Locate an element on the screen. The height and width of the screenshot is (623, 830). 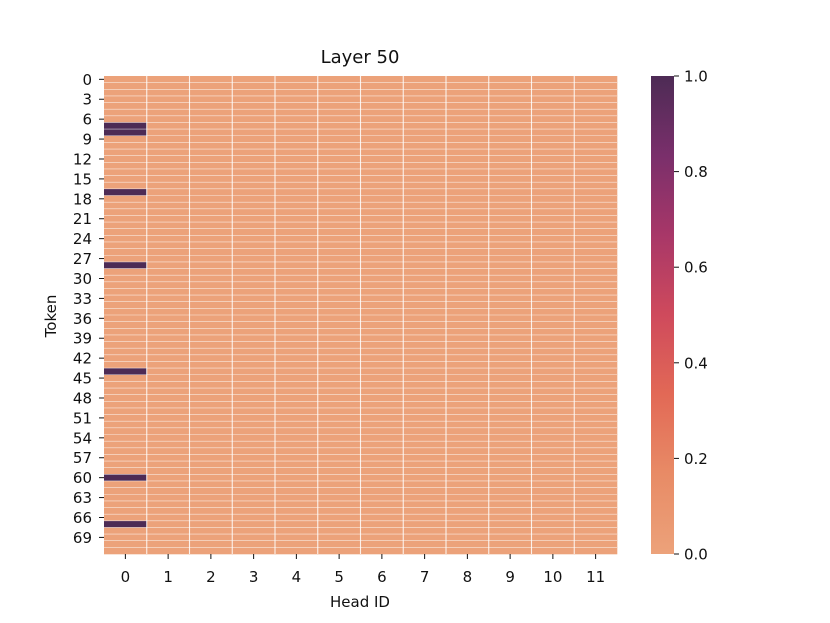
colorbar-tick-label: 0.4 is located at coordinates (696, 363).